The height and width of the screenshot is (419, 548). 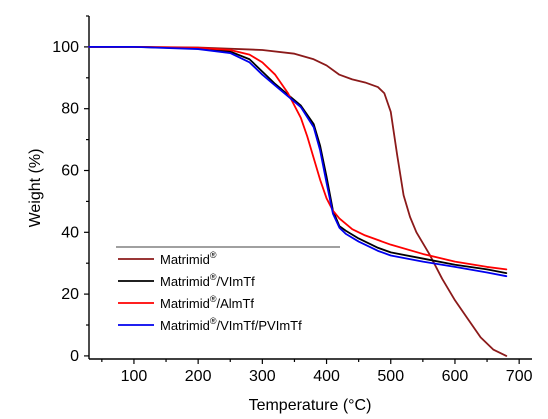 What do you see at coordinates (207, 280) in the screenshot?
I see `legend-label: Matrimid®/VImTf` at bounding box center [207, 280].